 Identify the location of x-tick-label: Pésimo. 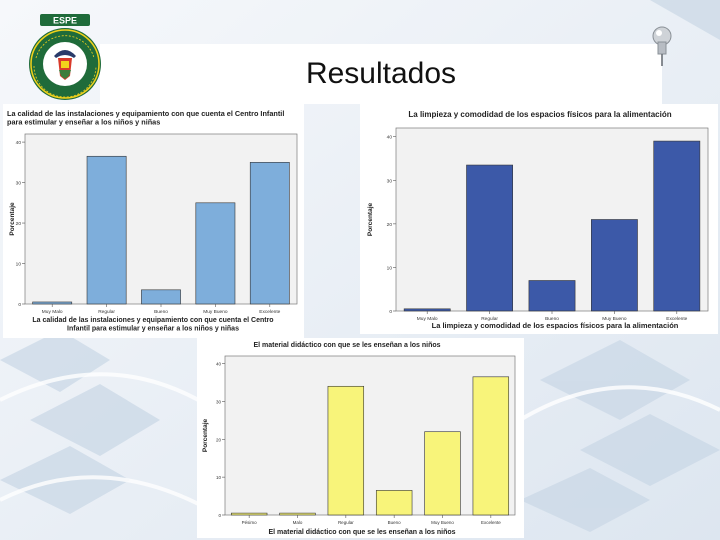
(250, 522).